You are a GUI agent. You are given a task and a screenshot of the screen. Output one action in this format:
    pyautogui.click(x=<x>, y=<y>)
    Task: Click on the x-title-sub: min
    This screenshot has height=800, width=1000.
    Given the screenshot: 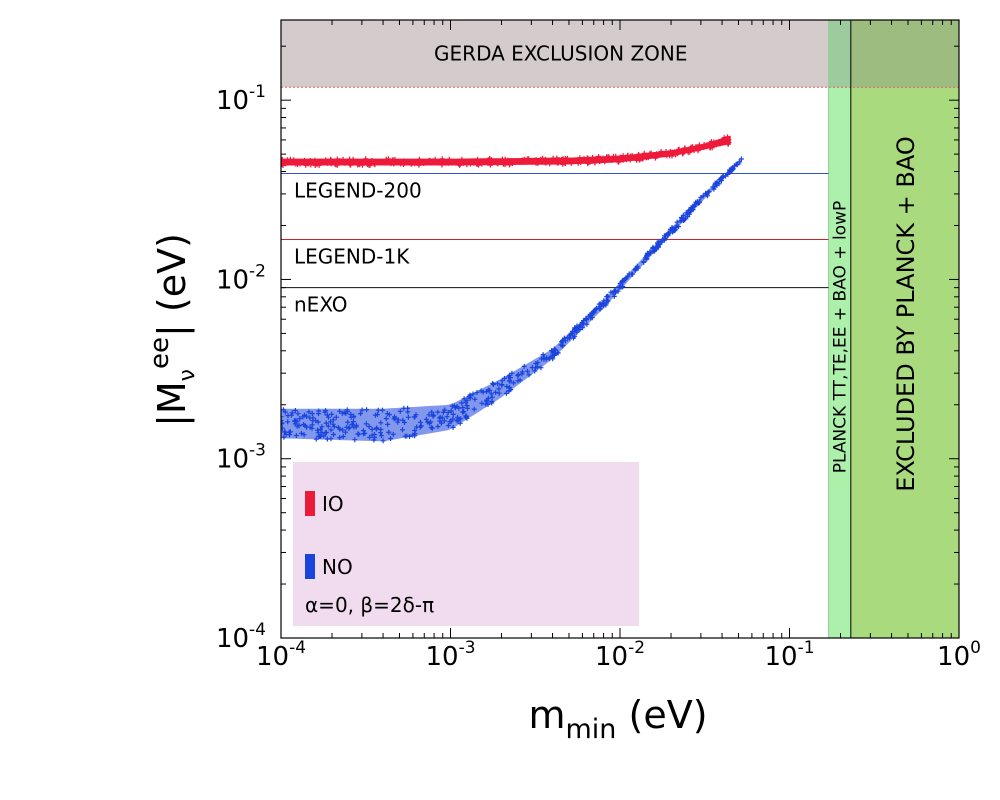 What is the action you would take?
    pyautogui.click(x=591, y=729)
    